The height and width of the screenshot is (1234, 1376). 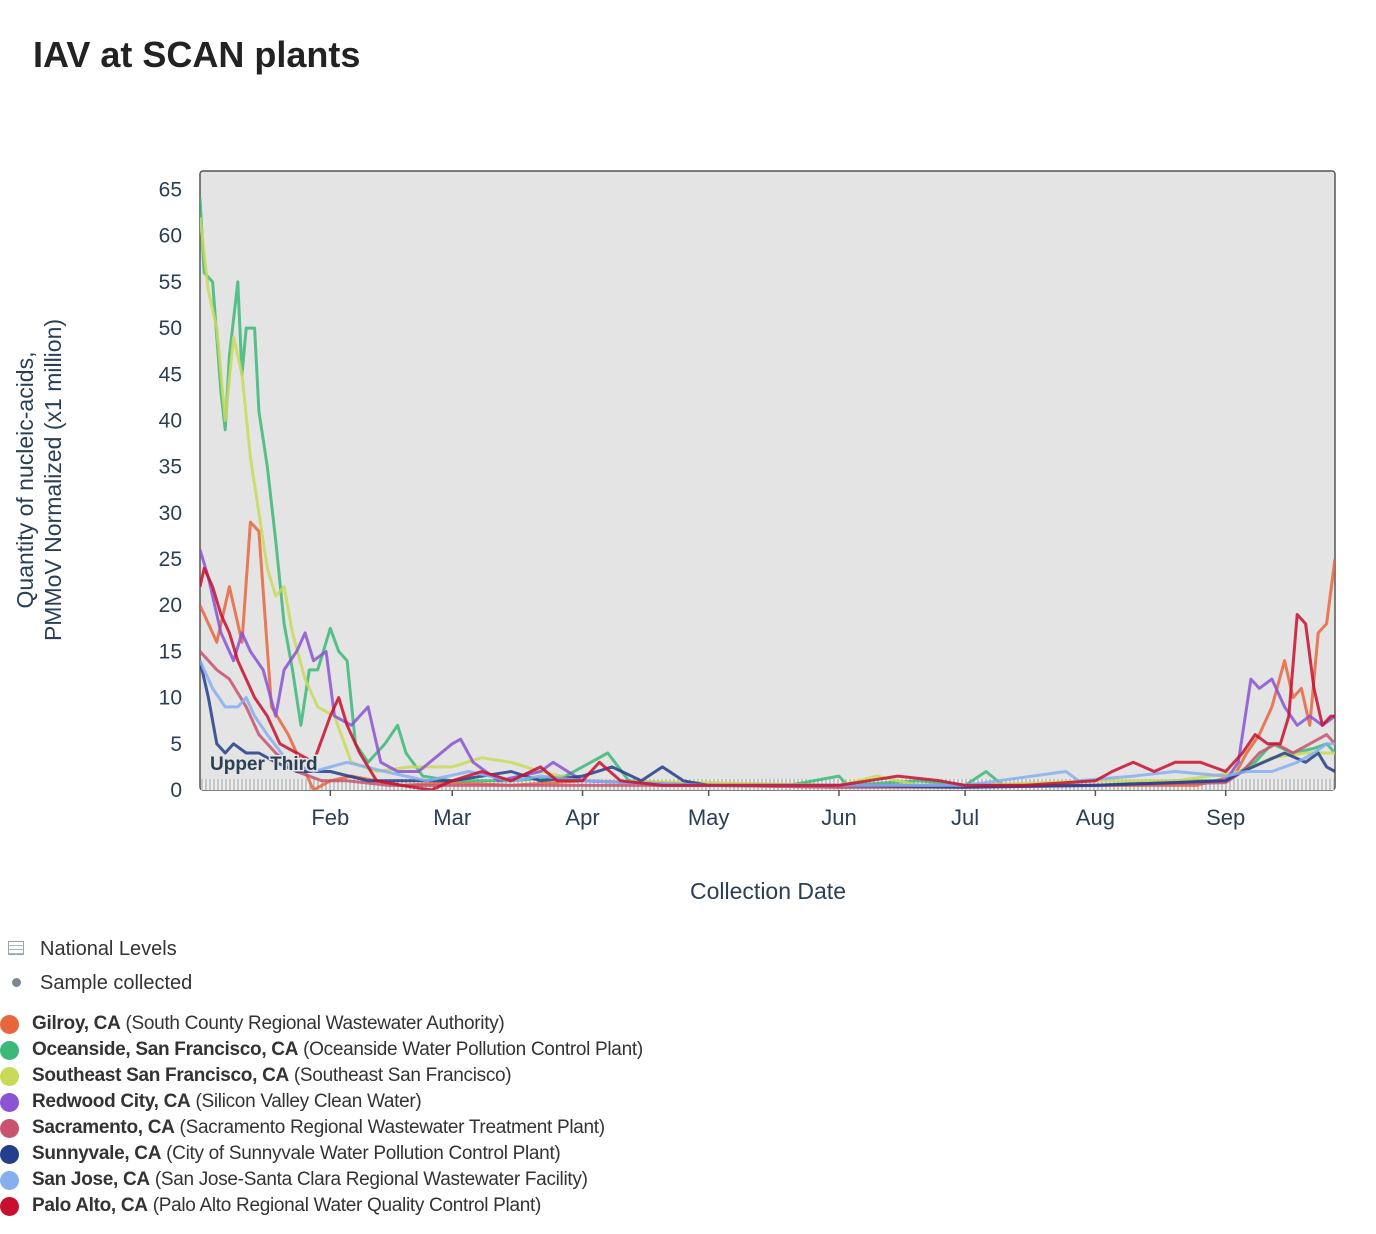 What do you see at coordinates (176, 790) in the screenshot?
I see `y-tick-label: 0` at bounding box center [176, 790].